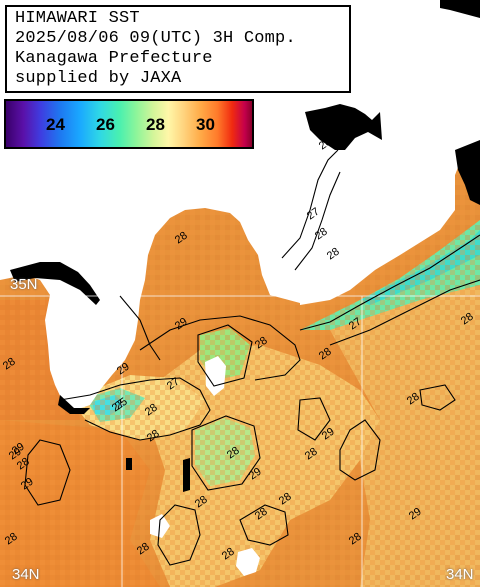 This screenshot has width=480, height=587. Describe the element at coordinates (55, 124) in the screenshot. I see `legend-tick-24: 24` at that location.